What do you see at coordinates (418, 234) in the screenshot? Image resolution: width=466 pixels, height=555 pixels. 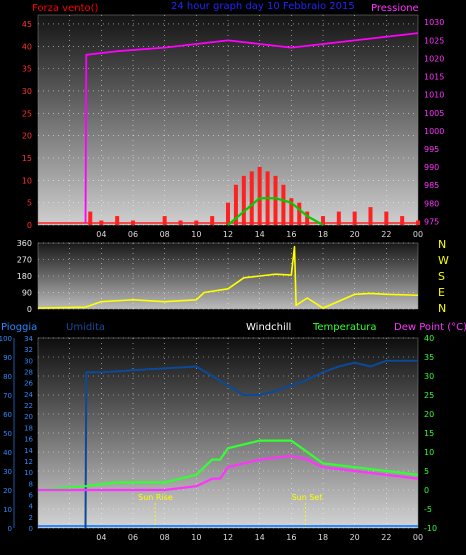 I see `x-tick-label: 00` at bounding box center [418, 234].